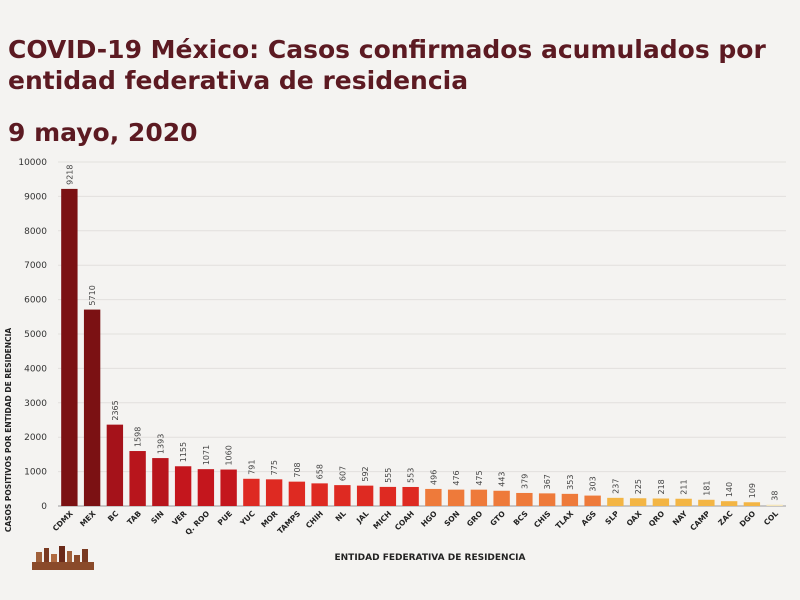 Image resolution: width=800 pixels, height=600 pixels. I want to click on category-label: JAL, so click(362, 517).